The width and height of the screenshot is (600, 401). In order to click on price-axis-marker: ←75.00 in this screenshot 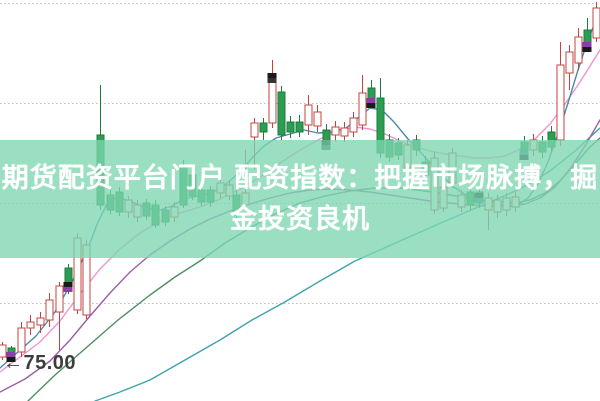, I will do `click(39, 363)`.